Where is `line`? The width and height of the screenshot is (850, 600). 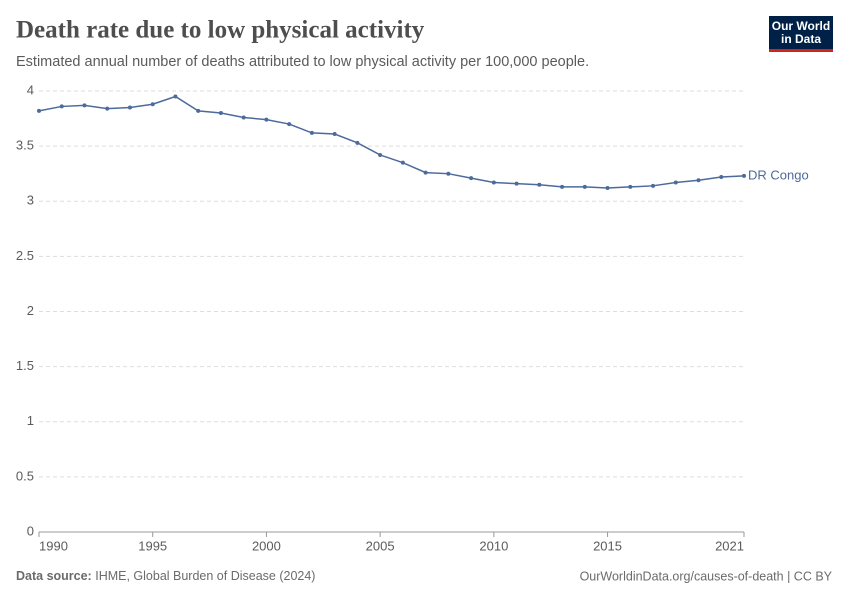
line is located at coordinates (391, 142).